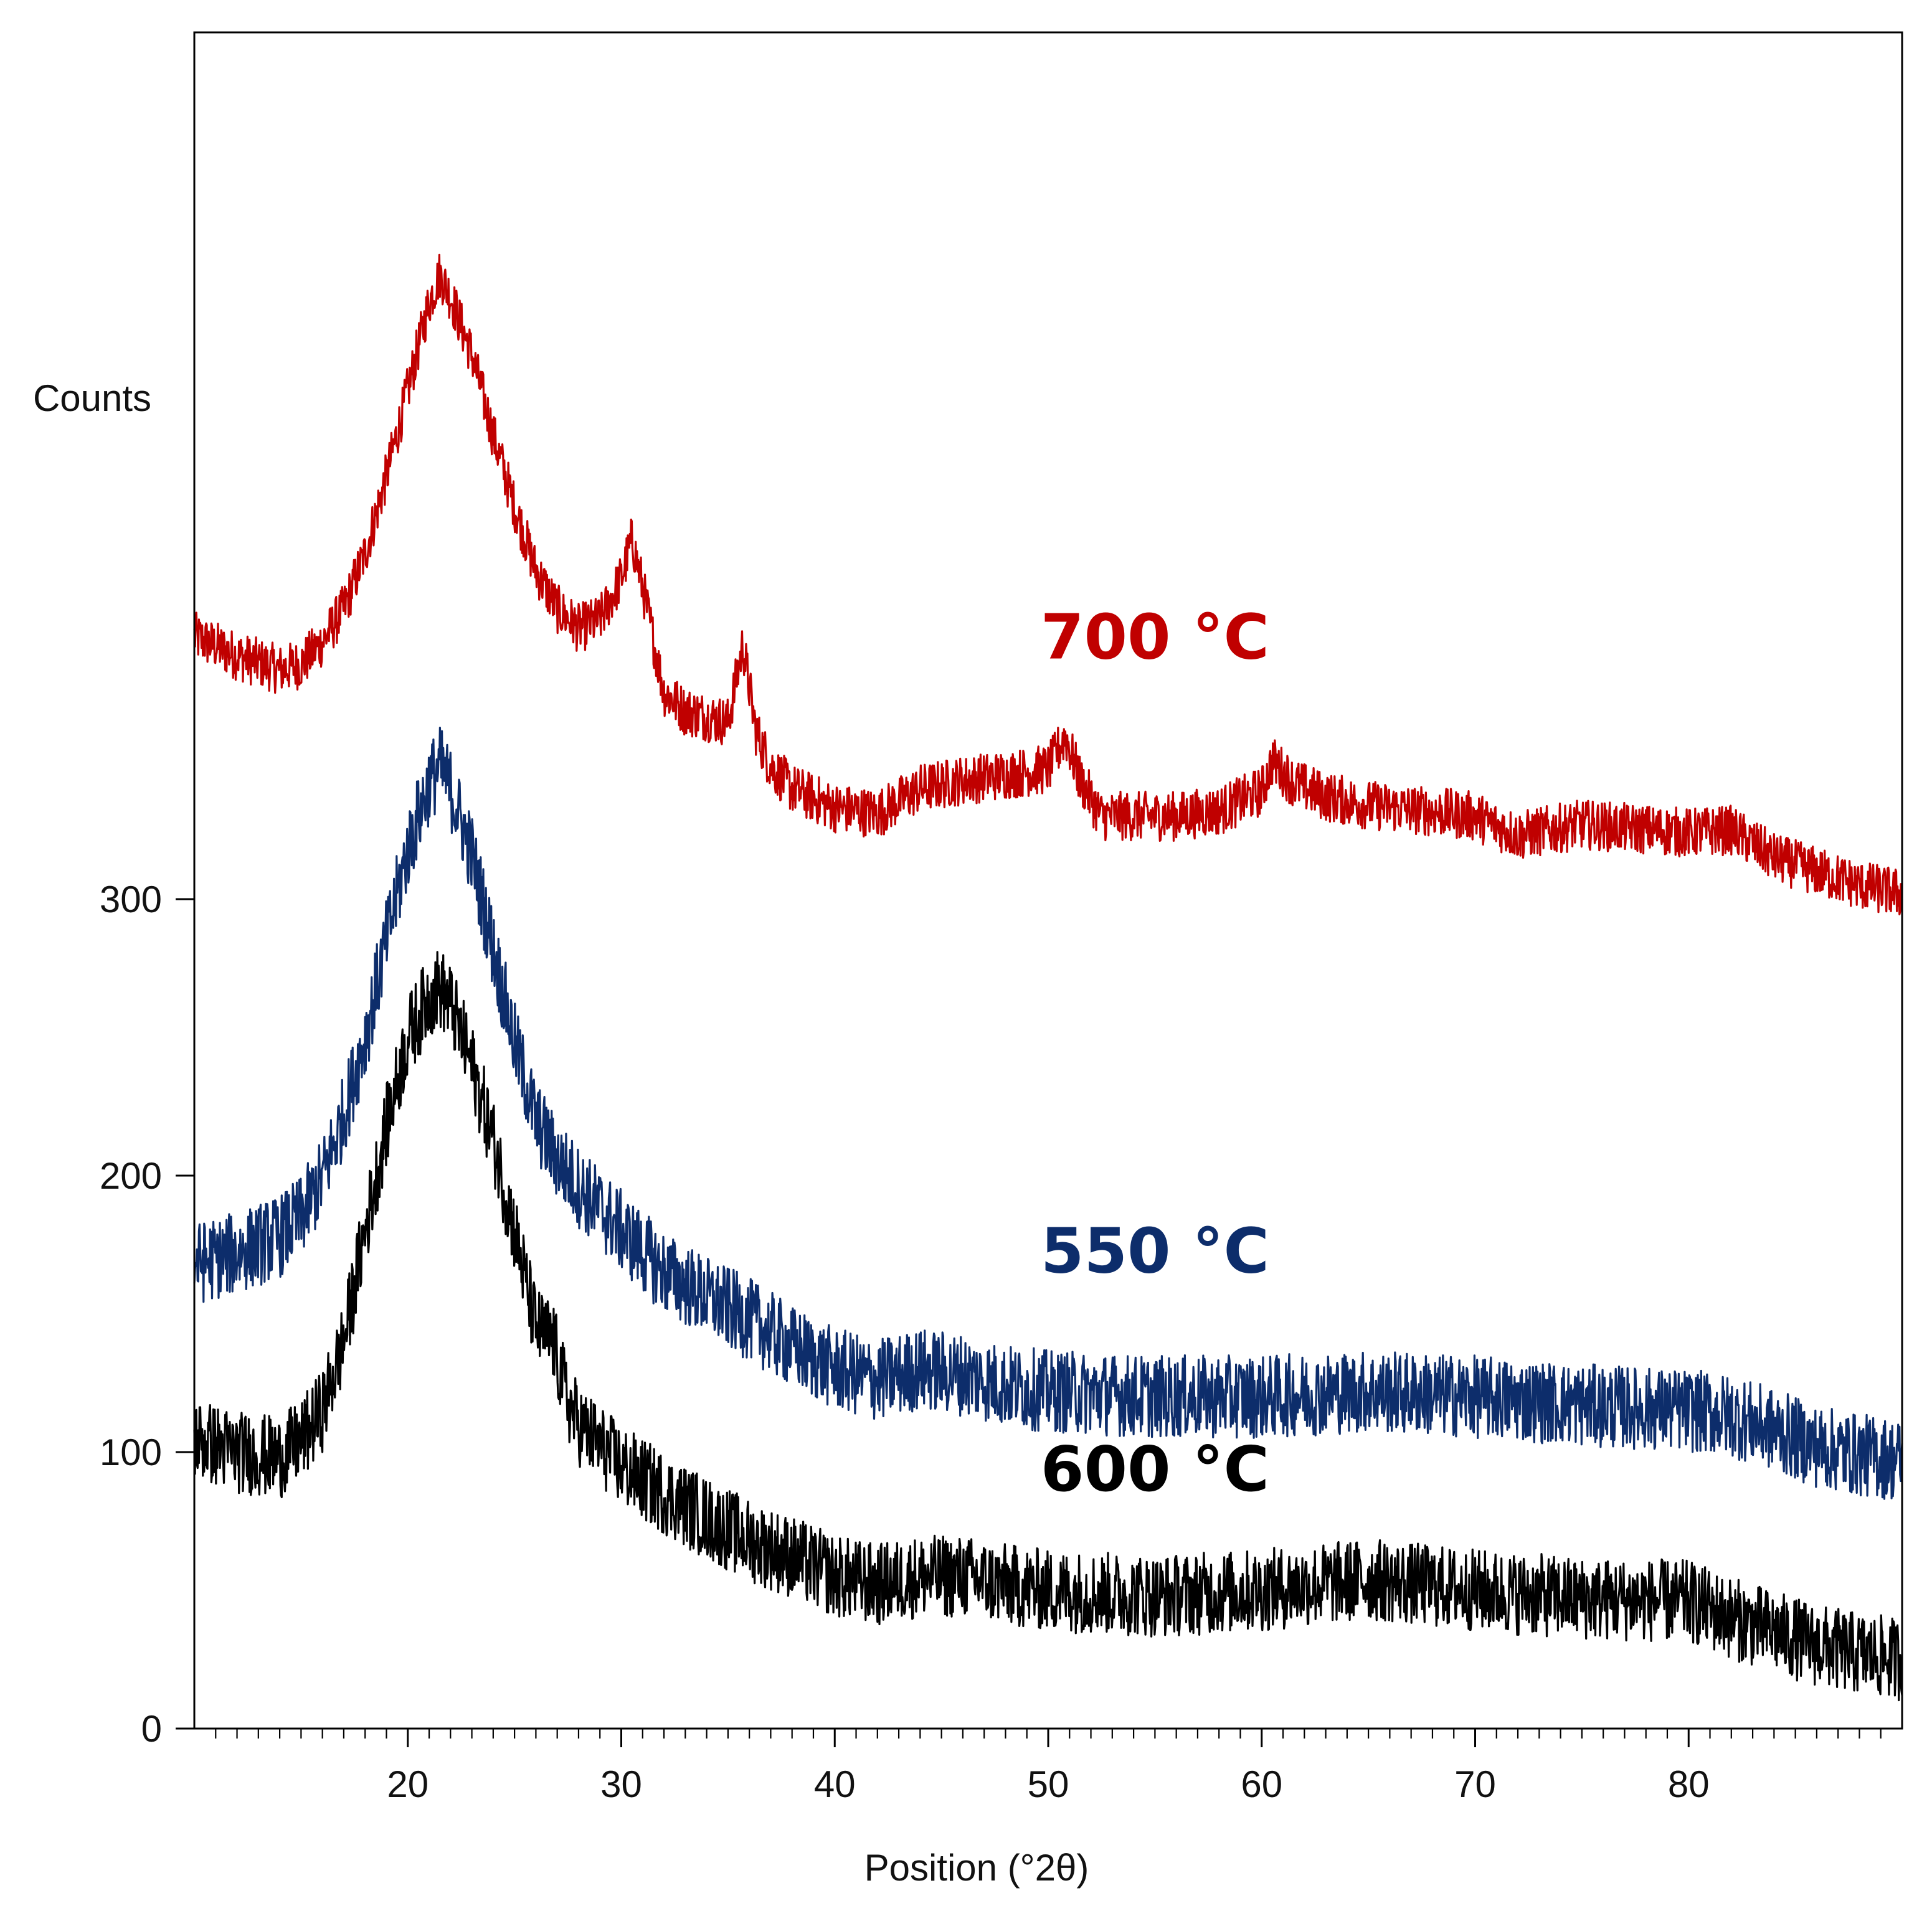 The height and width of the screenshot is (1911, 1932). Describe the element at coordinates (1155, 1469) in the screenshot. I see `series-label-600c: 600 °C` at that location.